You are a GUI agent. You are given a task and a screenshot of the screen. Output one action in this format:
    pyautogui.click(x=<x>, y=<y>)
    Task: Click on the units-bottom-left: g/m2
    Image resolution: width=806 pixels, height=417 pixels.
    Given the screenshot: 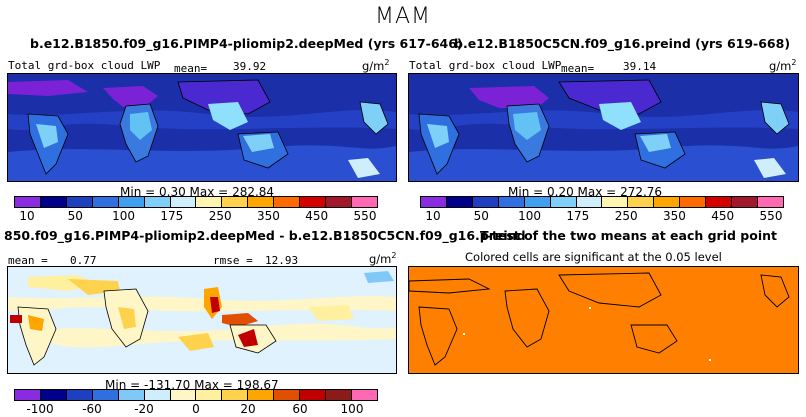 What is the action you would take?
    pyautogui.click(x=383, y=258)
    